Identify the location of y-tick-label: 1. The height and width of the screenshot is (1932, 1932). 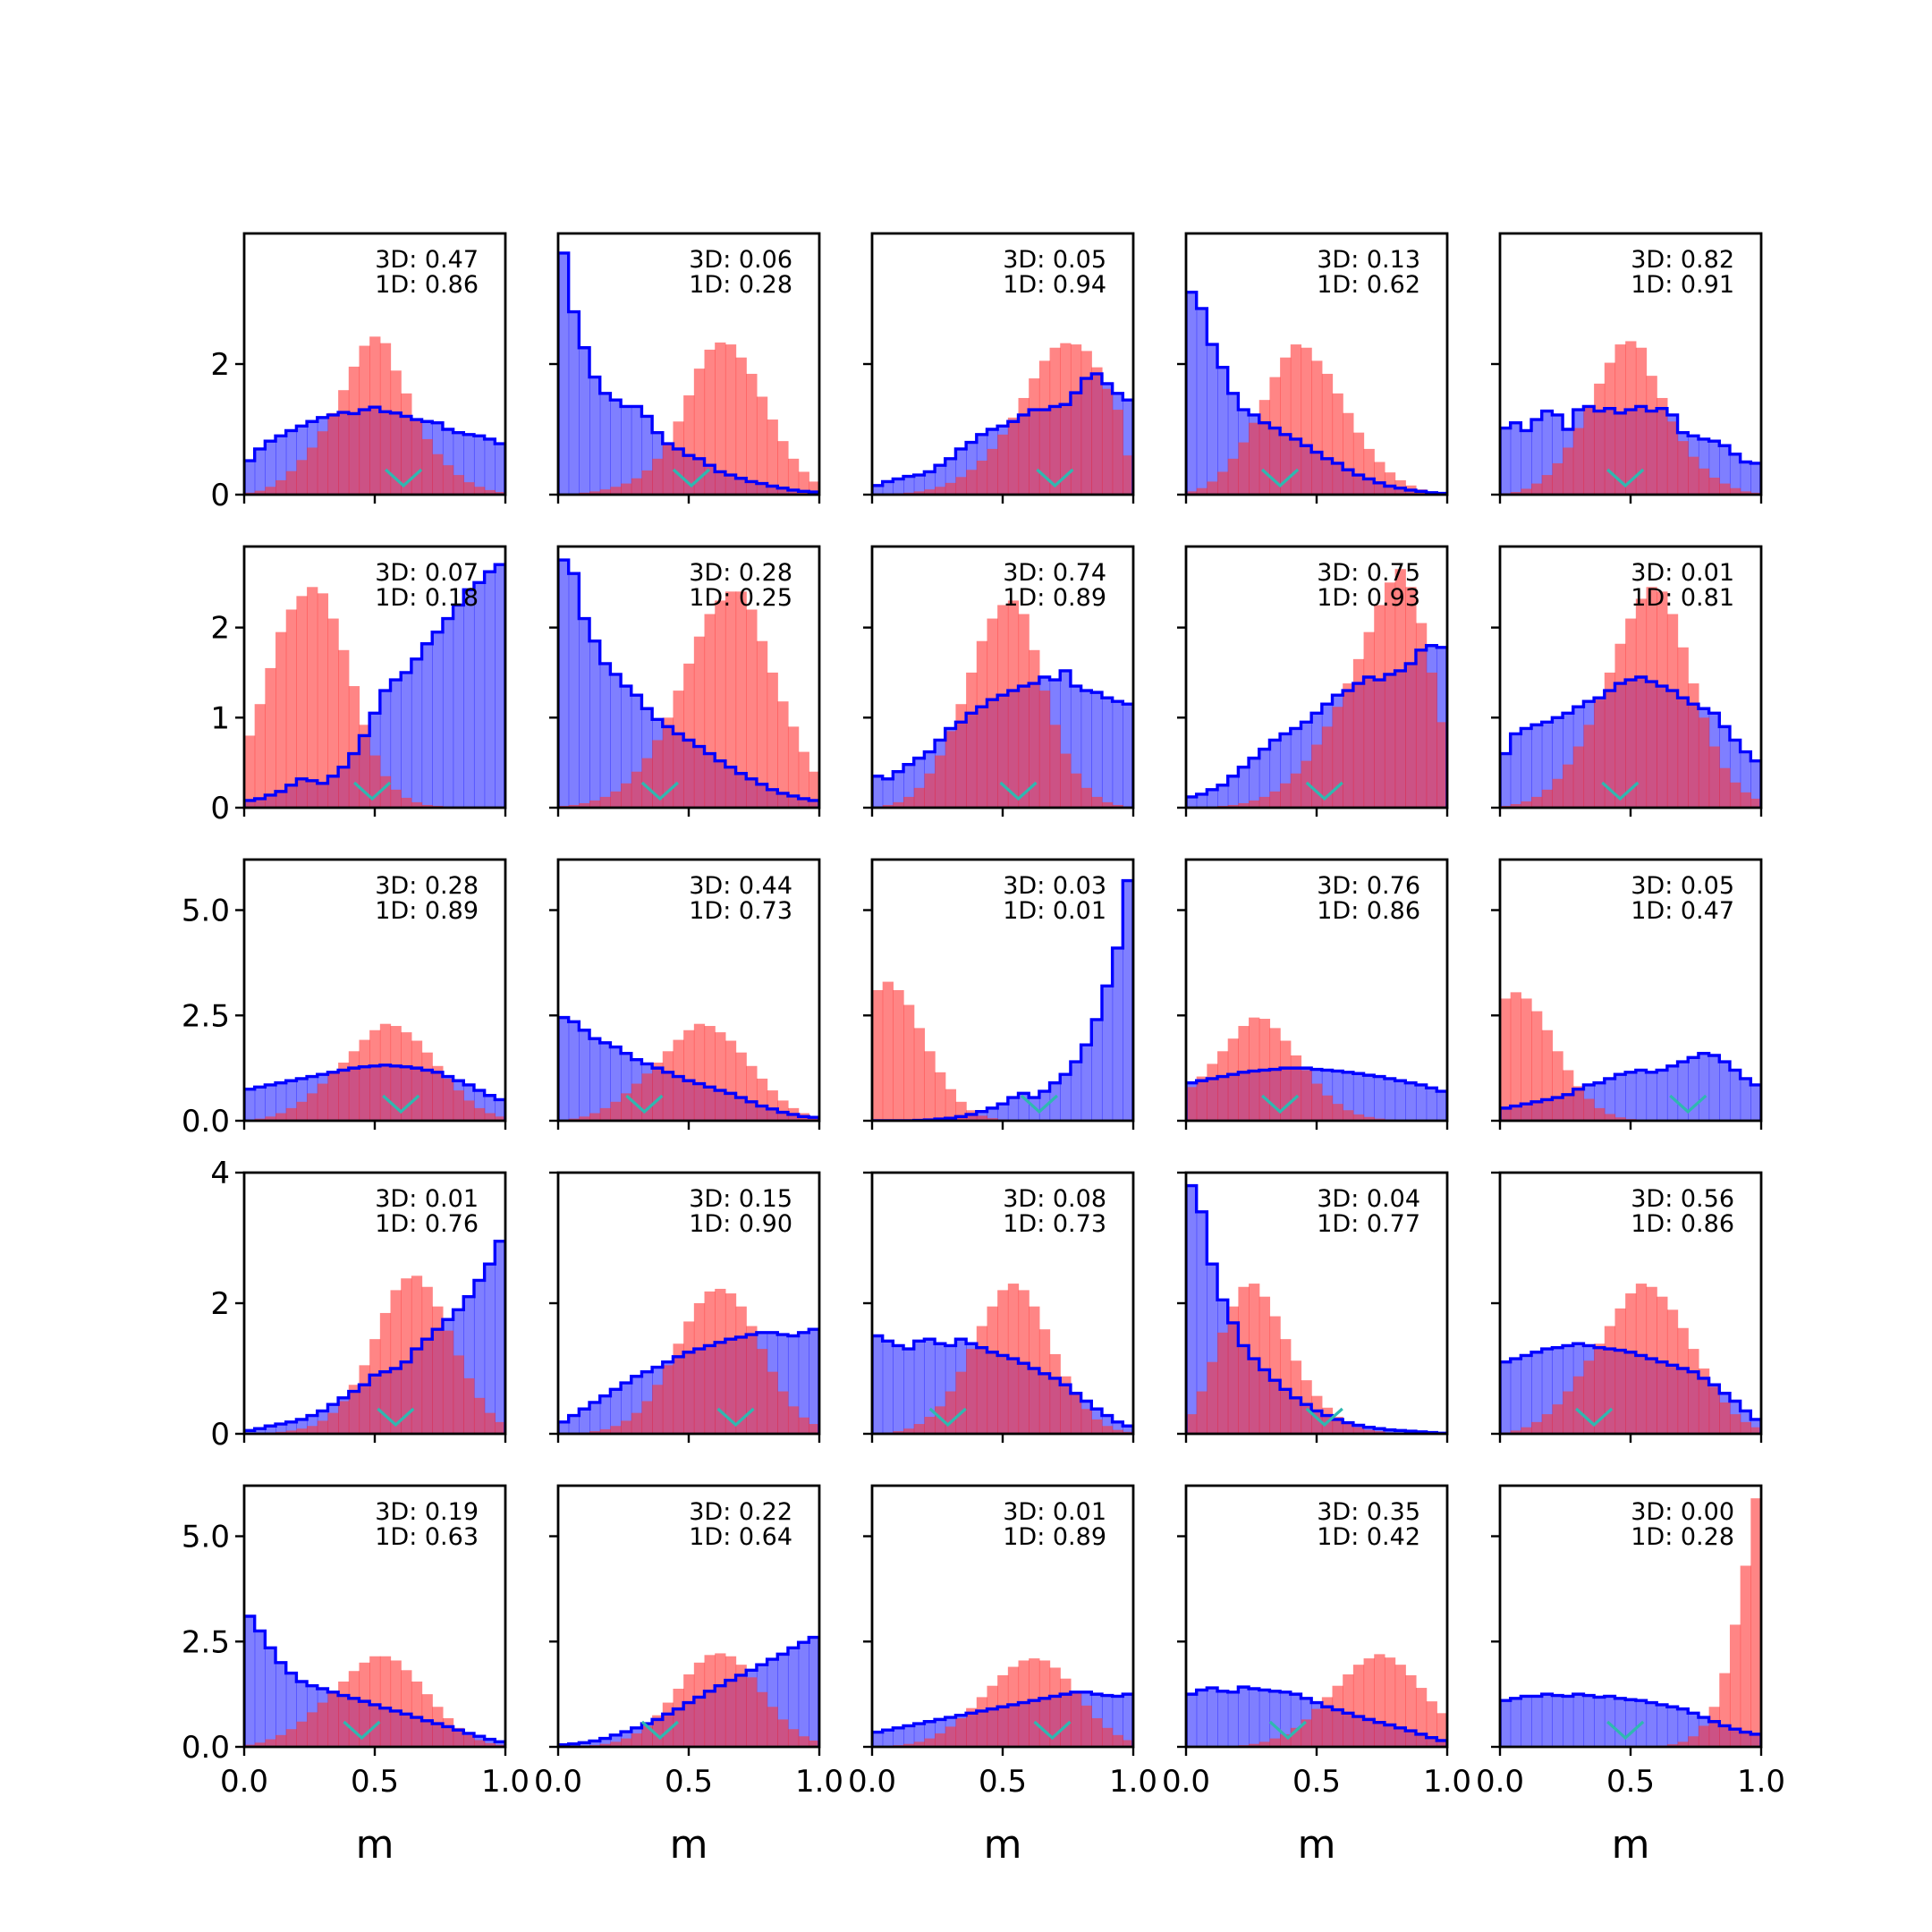
(220, 718).